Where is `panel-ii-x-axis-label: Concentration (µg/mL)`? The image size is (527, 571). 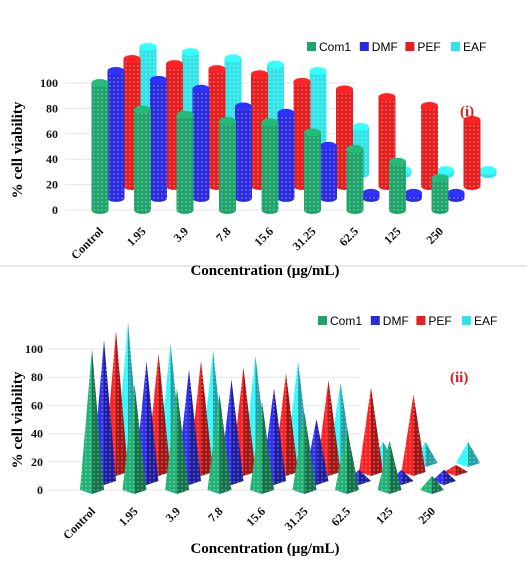
panel-ii-x-axis-label: Concentration (µg/mL) is located at coordinates (264, 549).